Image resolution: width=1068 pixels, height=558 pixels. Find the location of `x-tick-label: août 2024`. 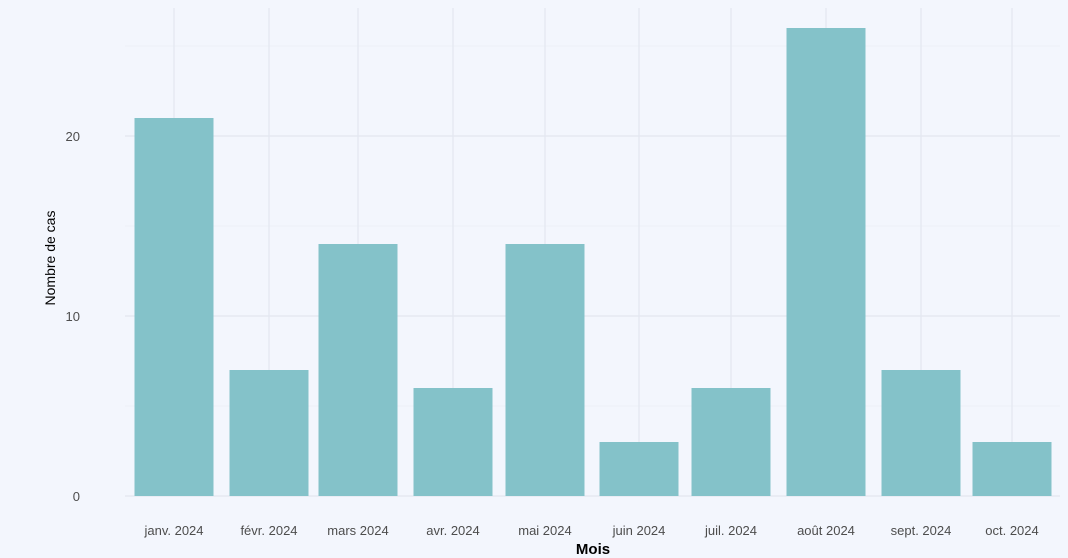

x-tick-label: août 2024 is located at coordinates (826, 530).